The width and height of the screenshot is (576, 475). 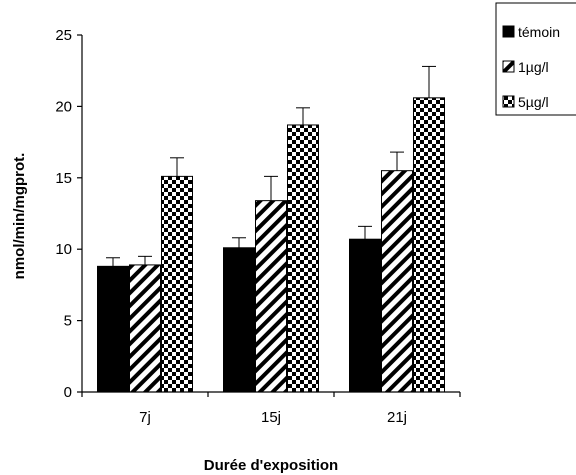 I want to click on x-tick-label: 7j, so click(x=145, y=417).